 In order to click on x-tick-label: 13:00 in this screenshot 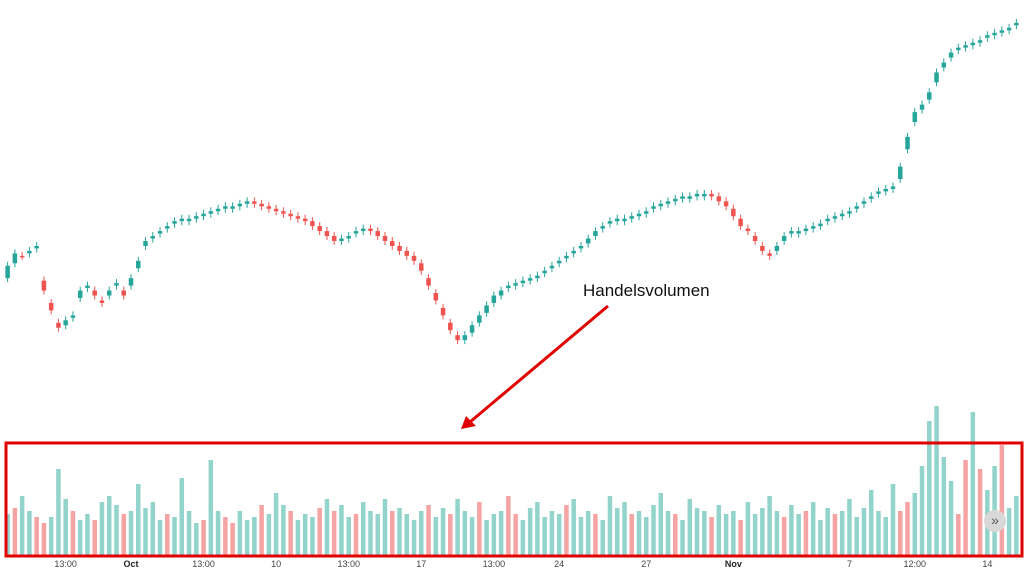, I will do `click(494, 563)`.